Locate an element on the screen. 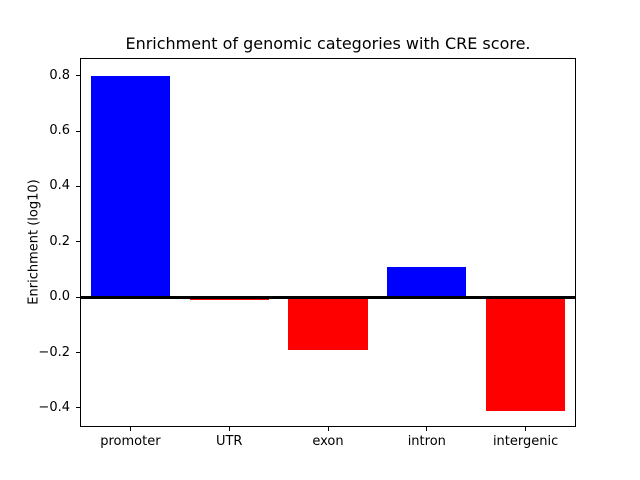 Image resolution: width=640 pixels, height=480 pixels. y-tick-label: 0.2 is located at coordinates (59, 241).